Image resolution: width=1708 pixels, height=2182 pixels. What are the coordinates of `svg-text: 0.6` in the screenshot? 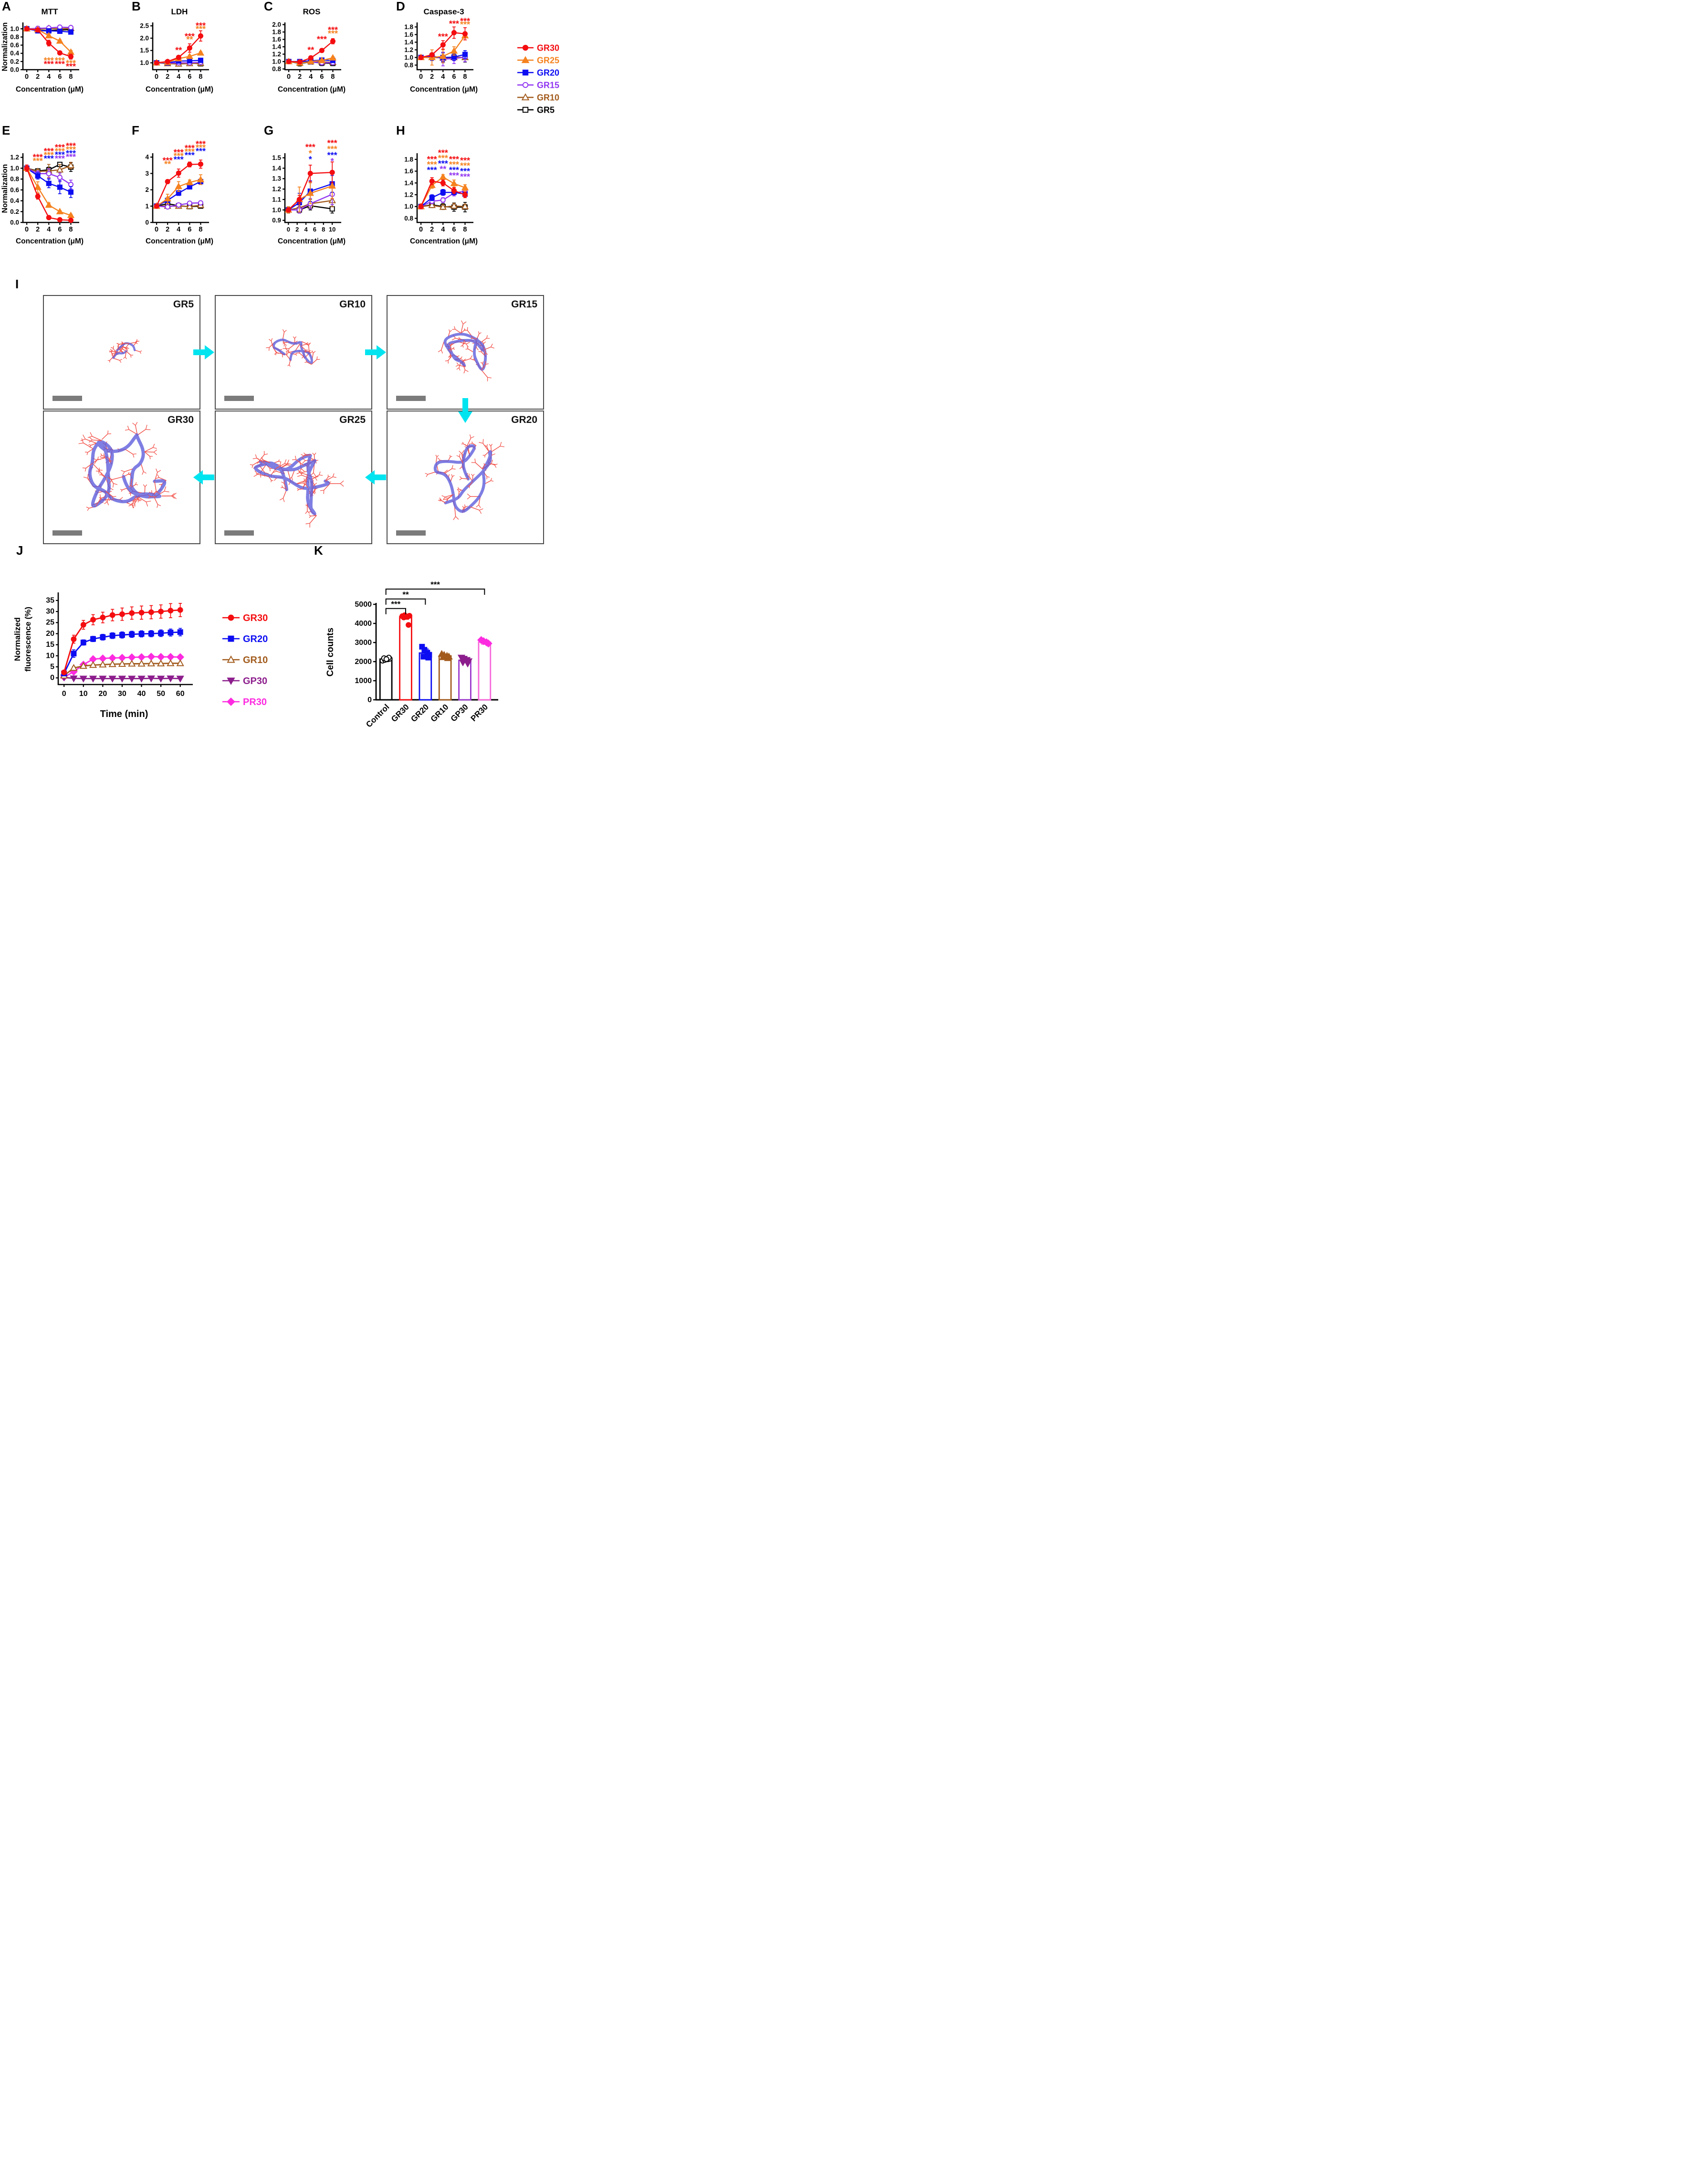 It's located at (14, 189).